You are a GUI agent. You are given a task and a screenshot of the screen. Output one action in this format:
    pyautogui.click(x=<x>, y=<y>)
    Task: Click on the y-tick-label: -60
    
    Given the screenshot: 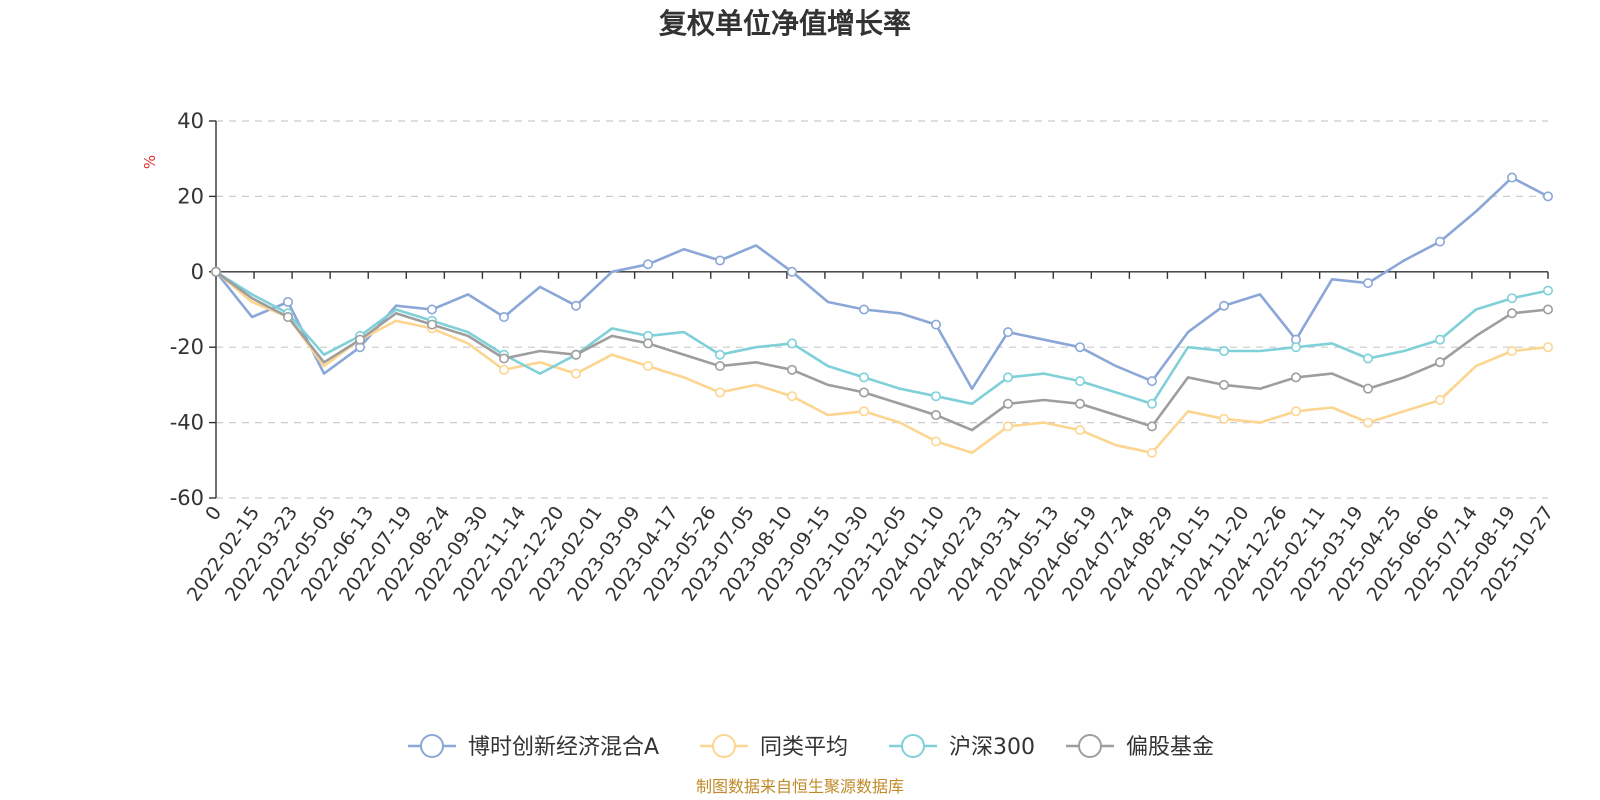 What is the action you would take?
    pyautogui.click(x=187, y=498)
    